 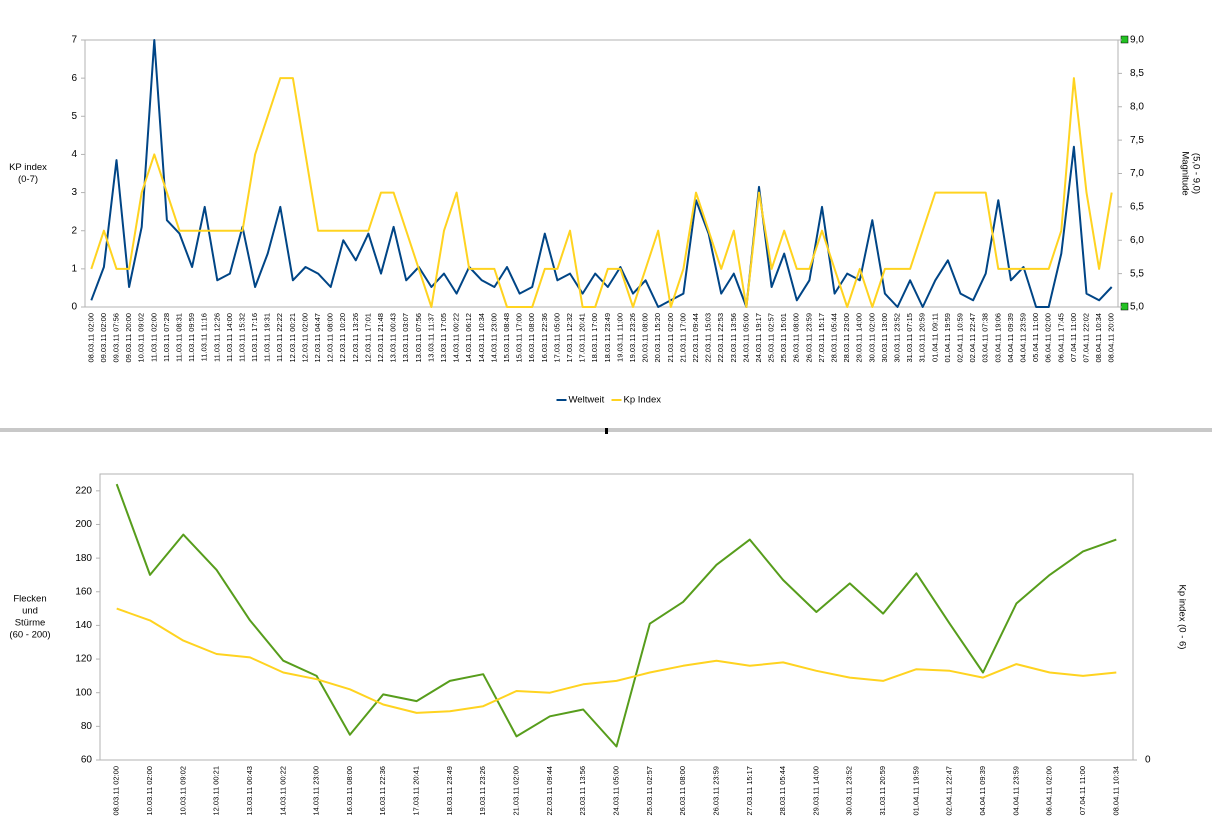 What do you see at coordinates (267, 337) in the screenshot?
I see `x-tick-label: 11.03.11 19:31` at bounding box center [267, 337].